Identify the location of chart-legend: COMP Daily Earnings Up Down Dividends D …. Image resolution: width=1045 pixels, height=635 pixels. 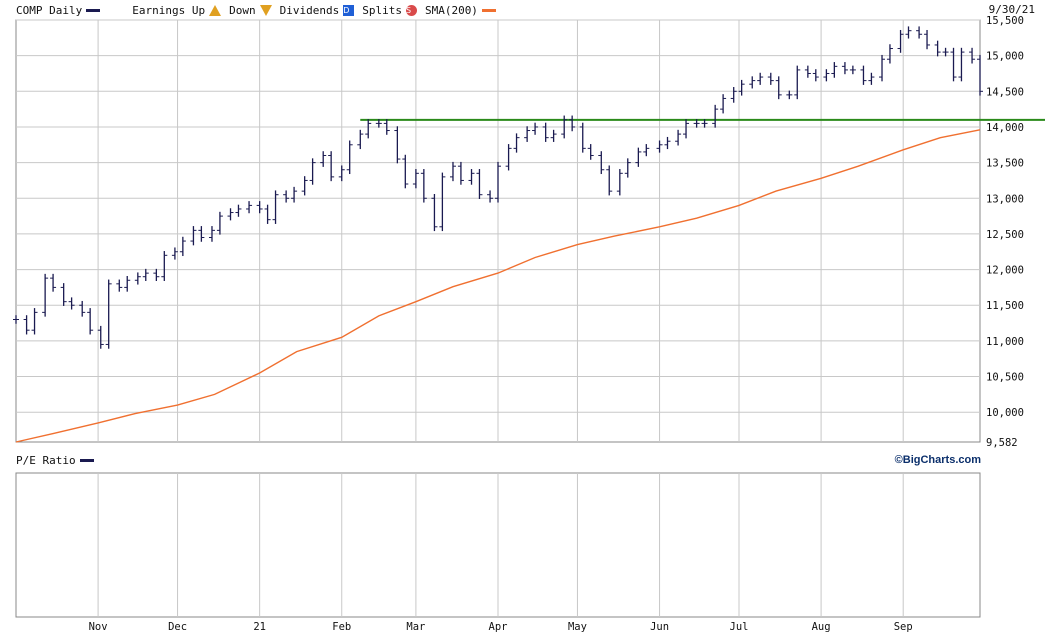
(256, 10).